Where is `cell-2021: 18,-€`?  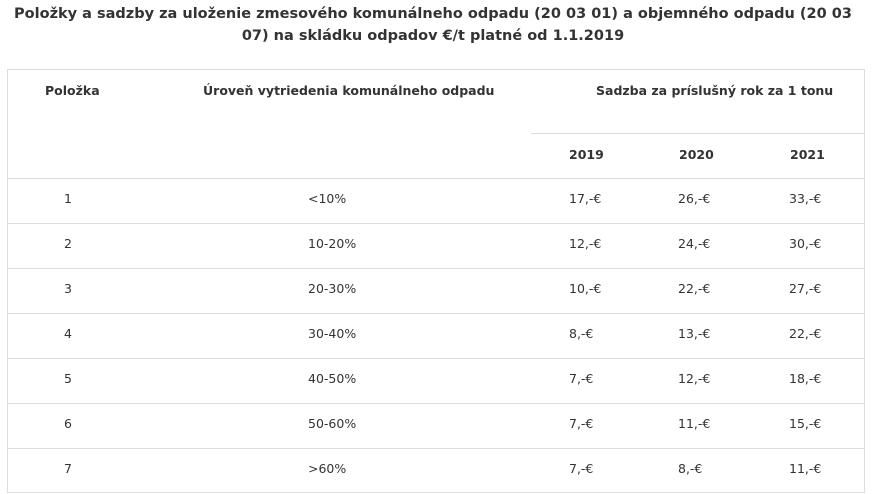
cell-2021: 18,-€ is located at coordinates (805, 378).